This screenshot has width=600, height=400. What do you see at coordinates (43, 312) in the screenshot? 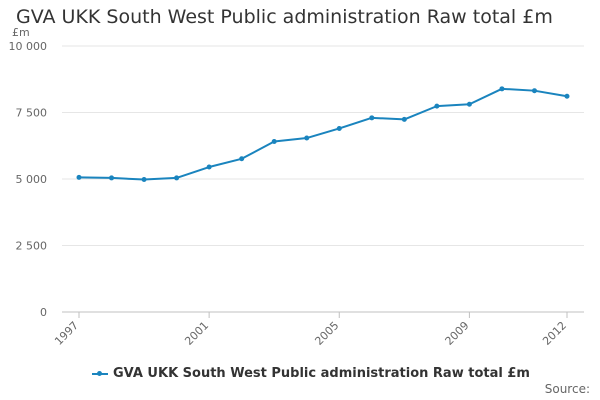
I see `y-tick-label: 0` at bounding box center [43, 312].